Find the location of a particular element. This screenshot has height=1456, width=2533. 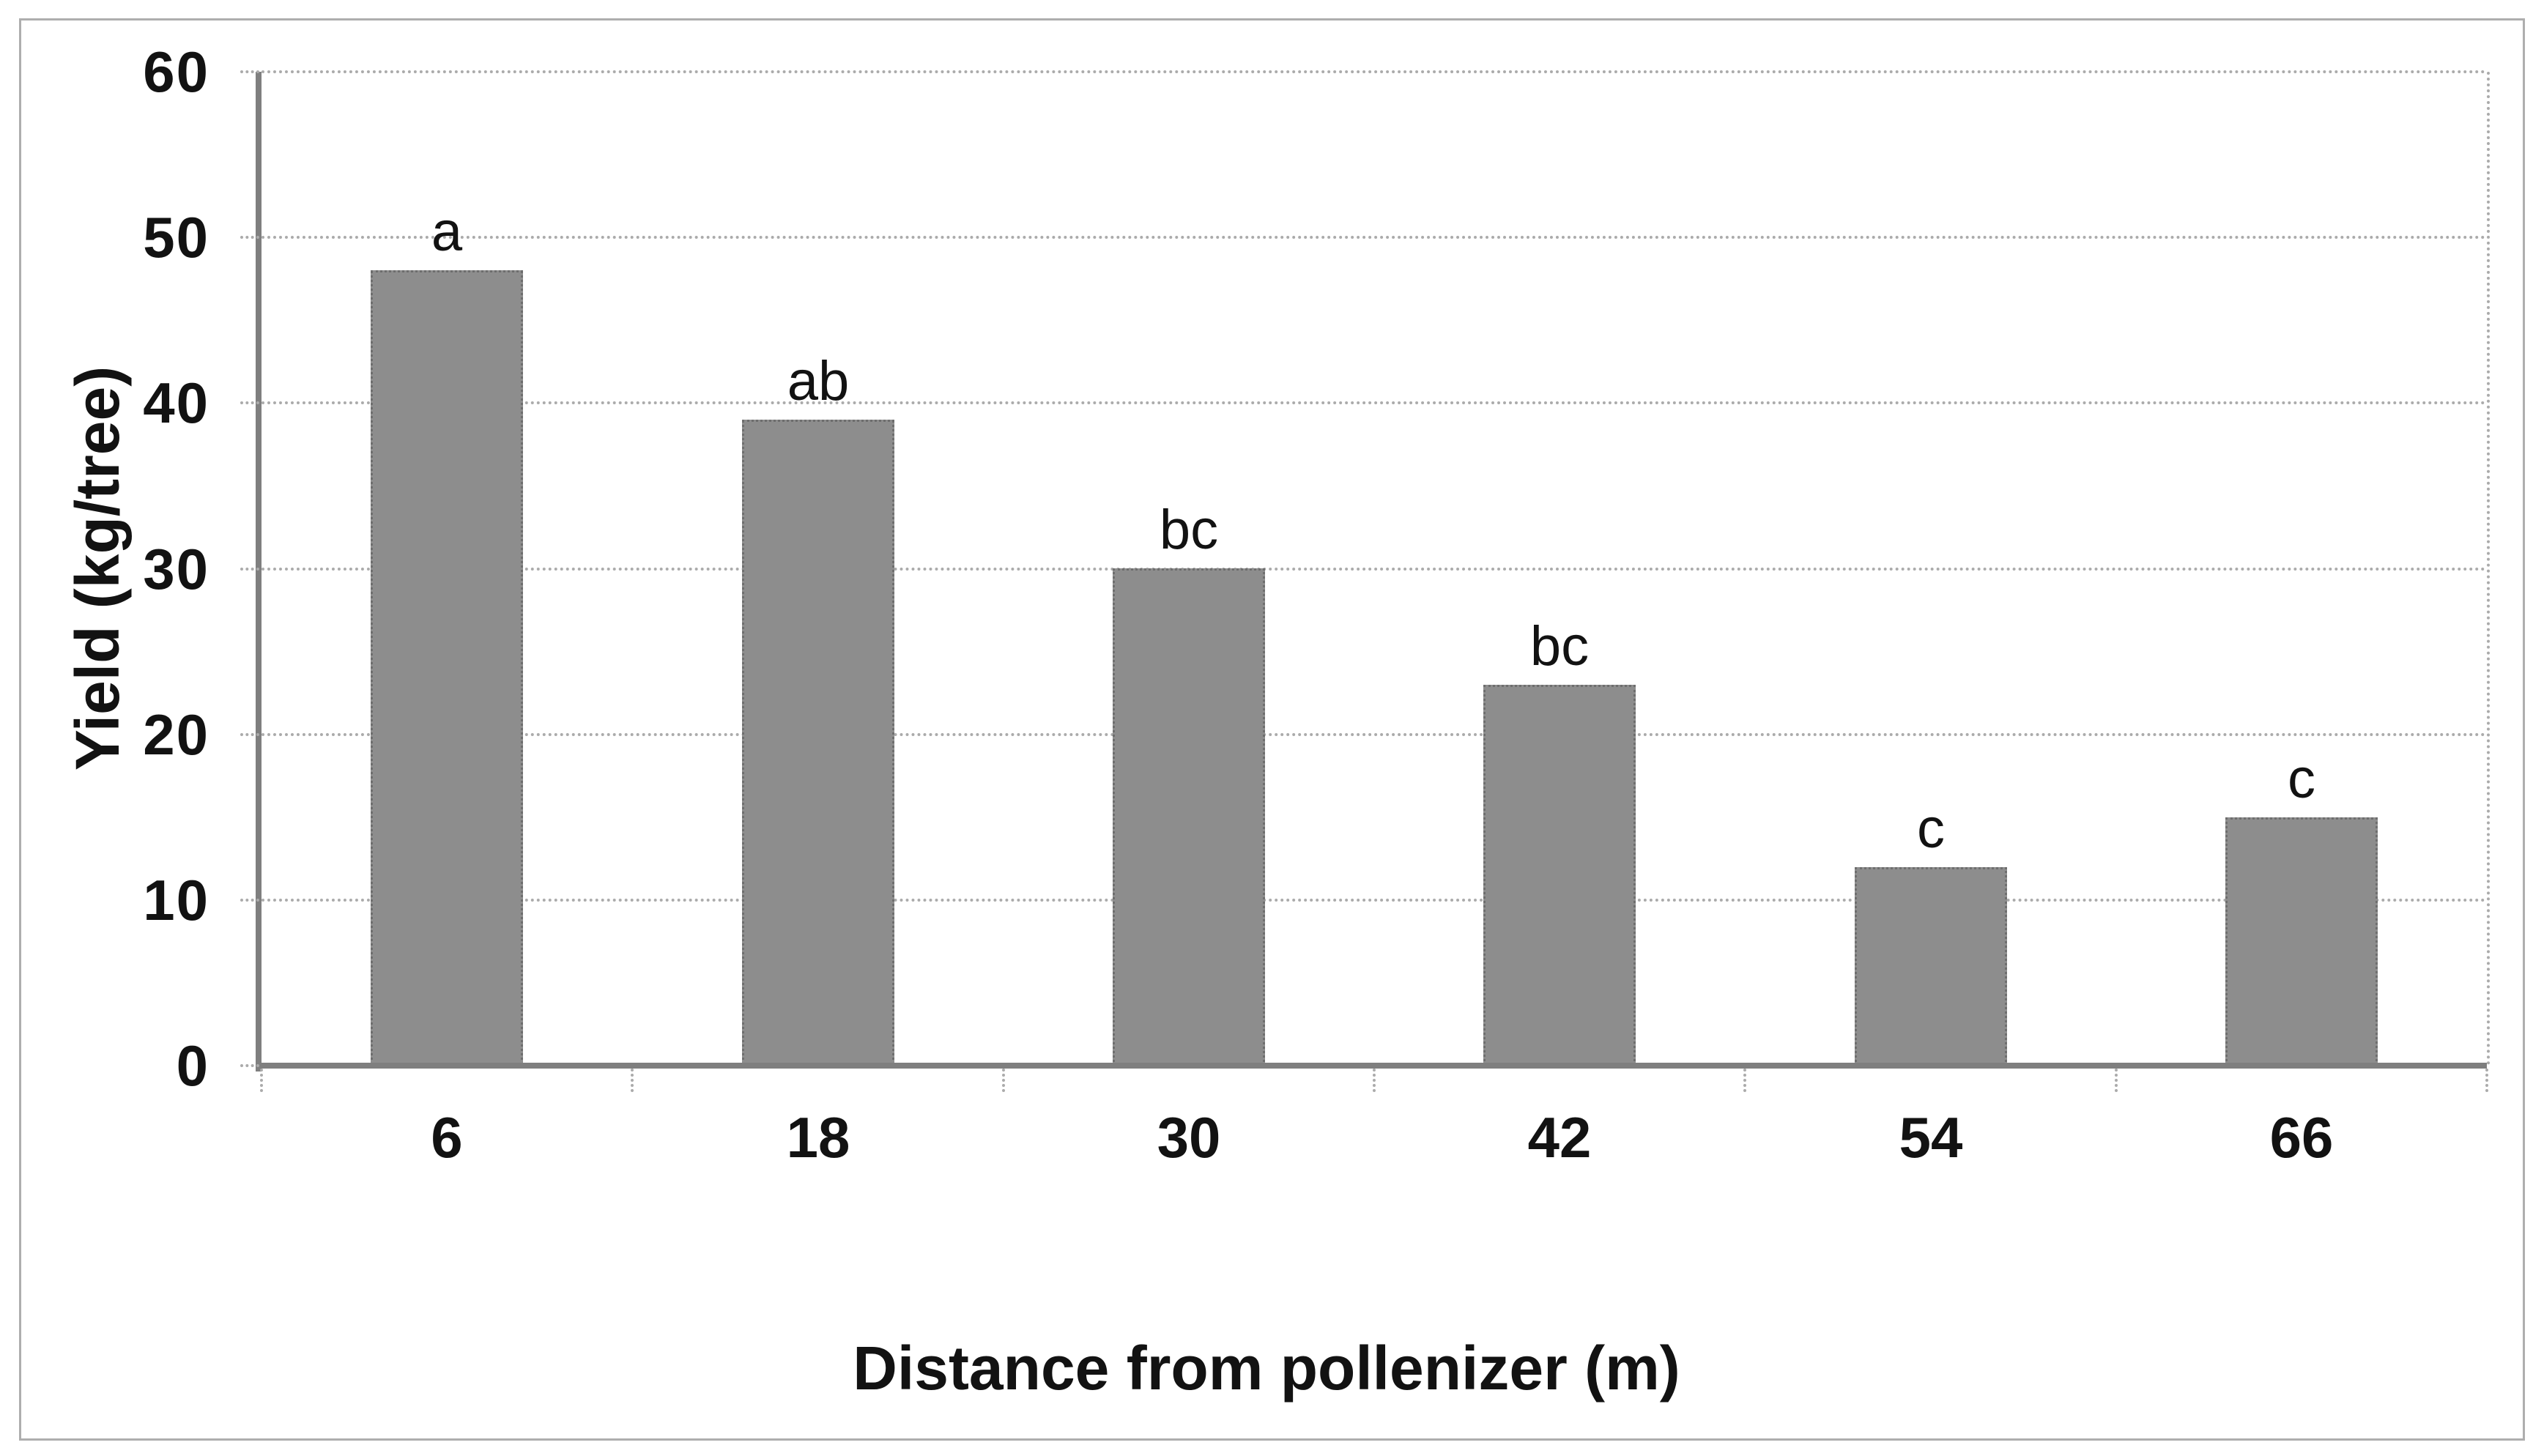

bar-letter-6: a is located at coordinates (447, 232).